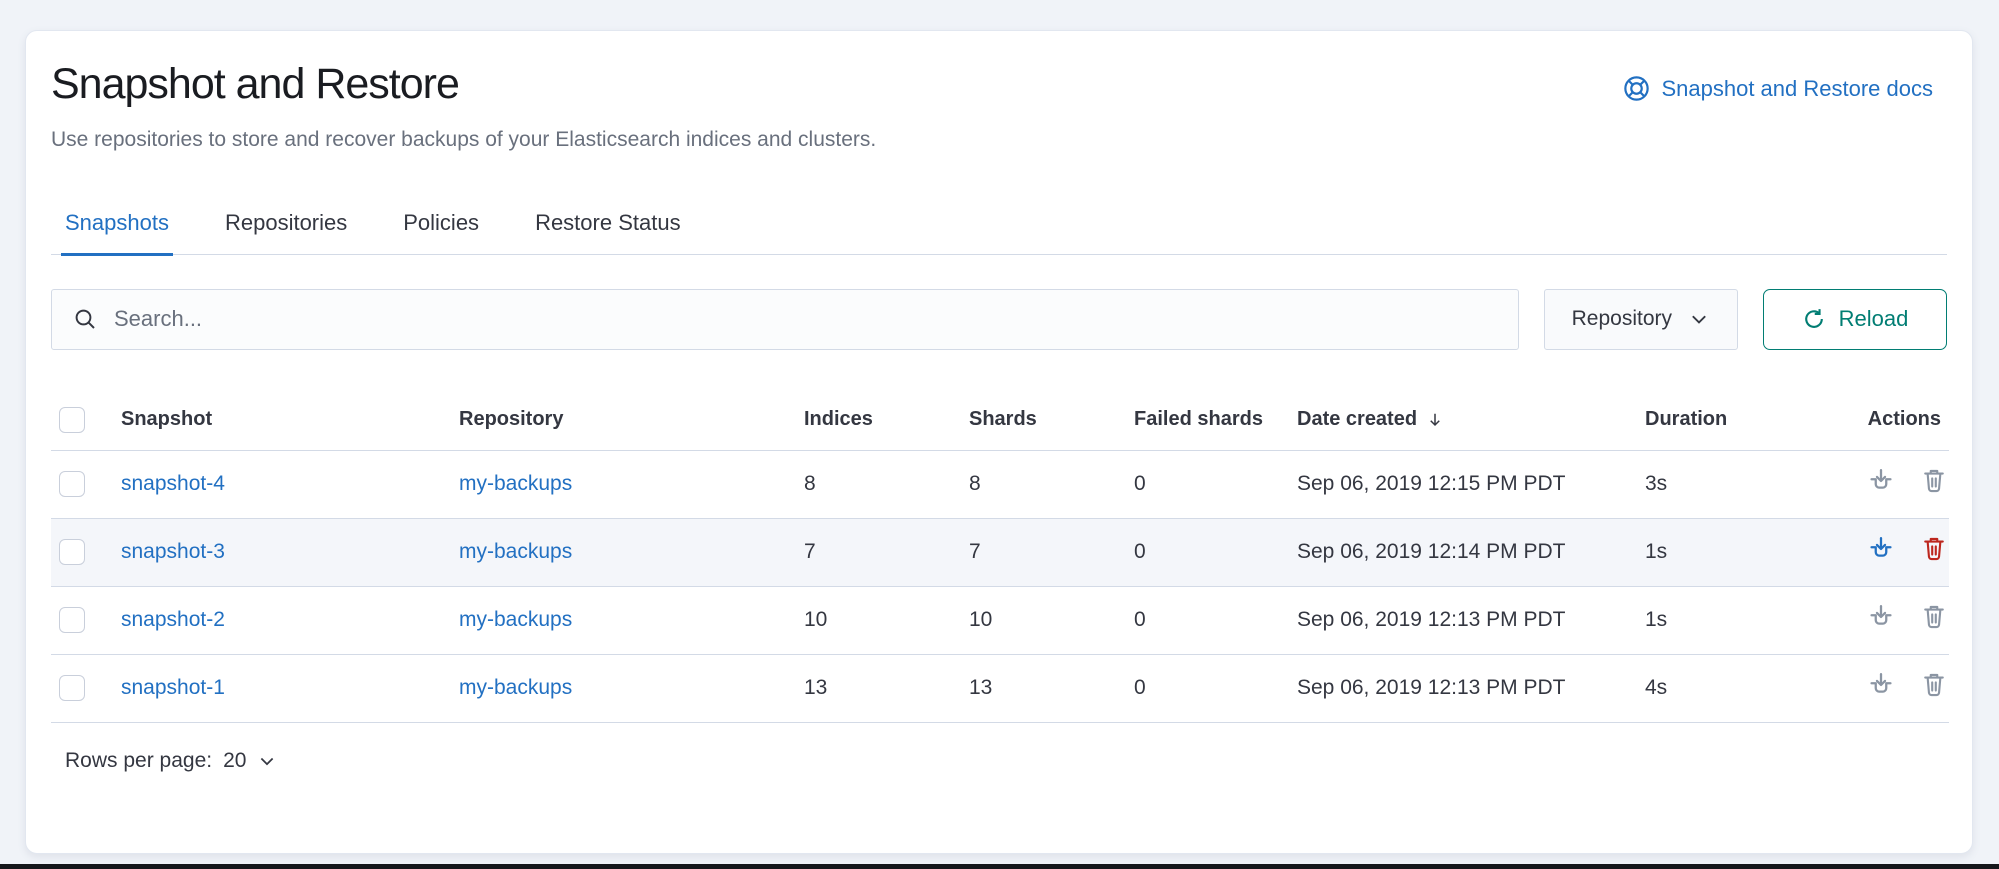  Describe the element at coordinates (1463, 420) in the screenshot. I see `column-header-date-created: Date created` at that location.